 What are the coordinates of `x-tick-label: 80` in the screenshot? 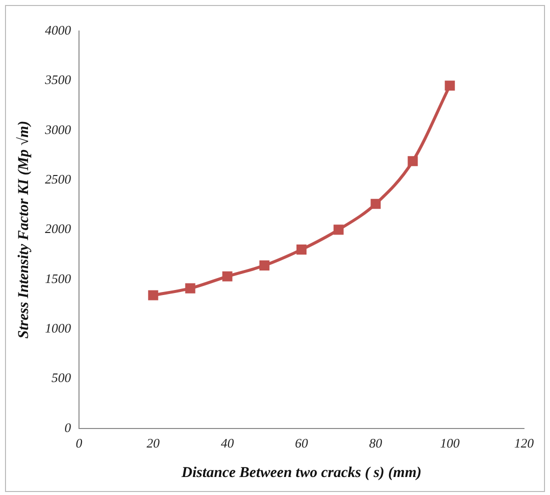 It's located at (376, 443).